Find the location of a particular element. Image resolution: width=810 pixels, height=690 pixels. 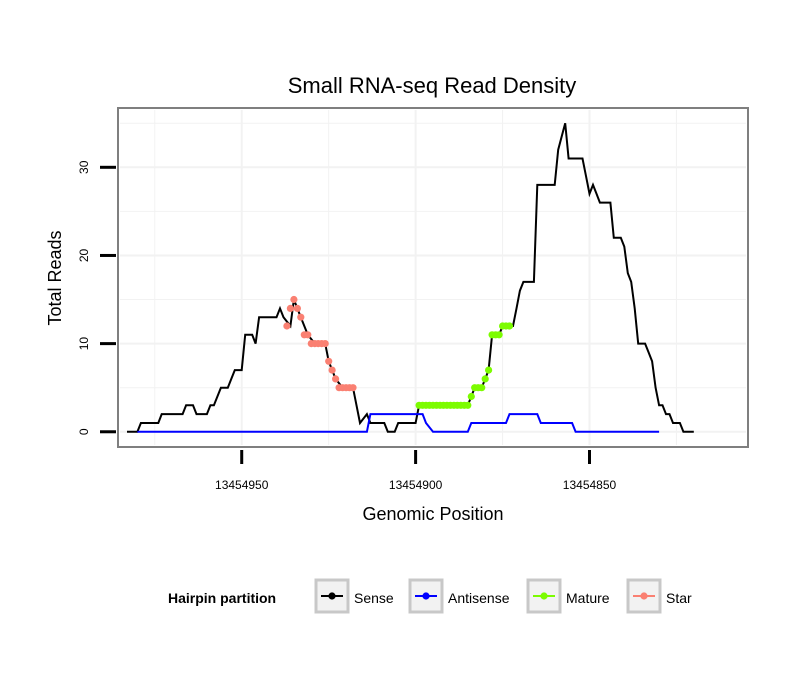

x-tick-label: 13454950 is located at coordinates (242, 485).